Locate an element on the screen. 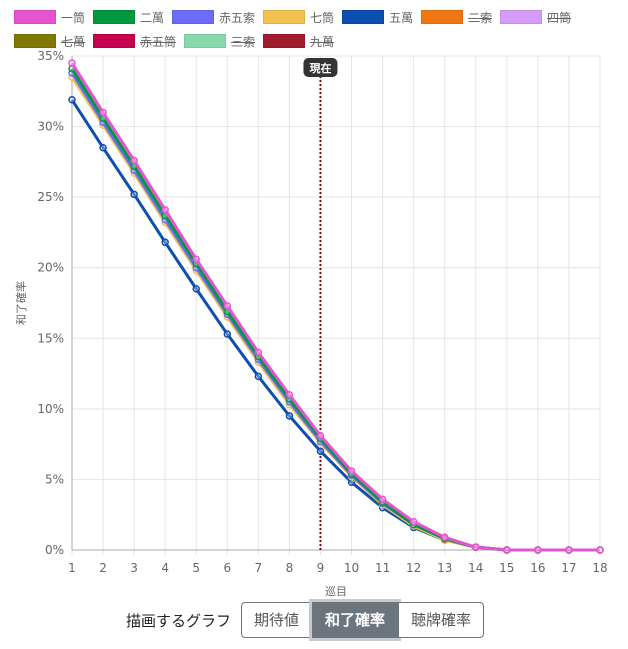 Image resolution: width=628 pixels, height=649 pixels. y-tick-label: 10% is located at coordinates (50, 409).